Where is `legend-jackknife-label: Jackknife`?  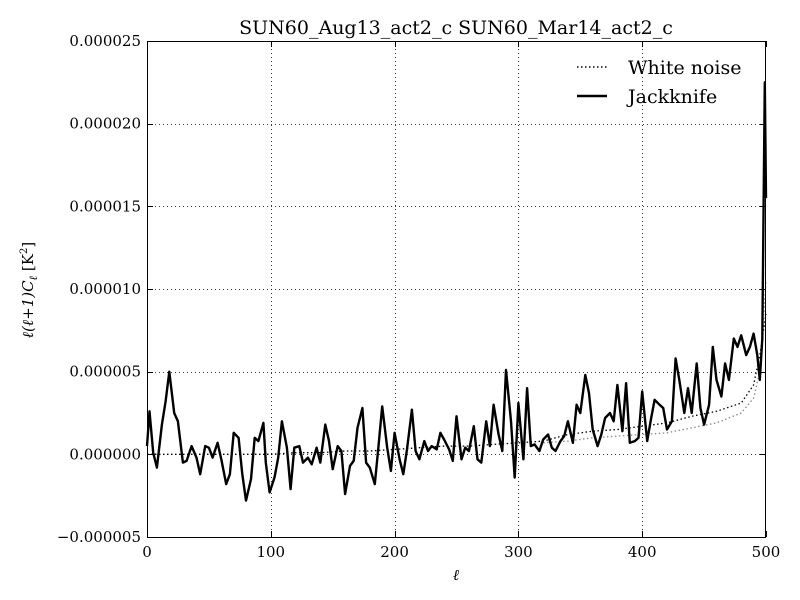 legend-jackknife-label: Jackknife is located at coordinates (671, 97).